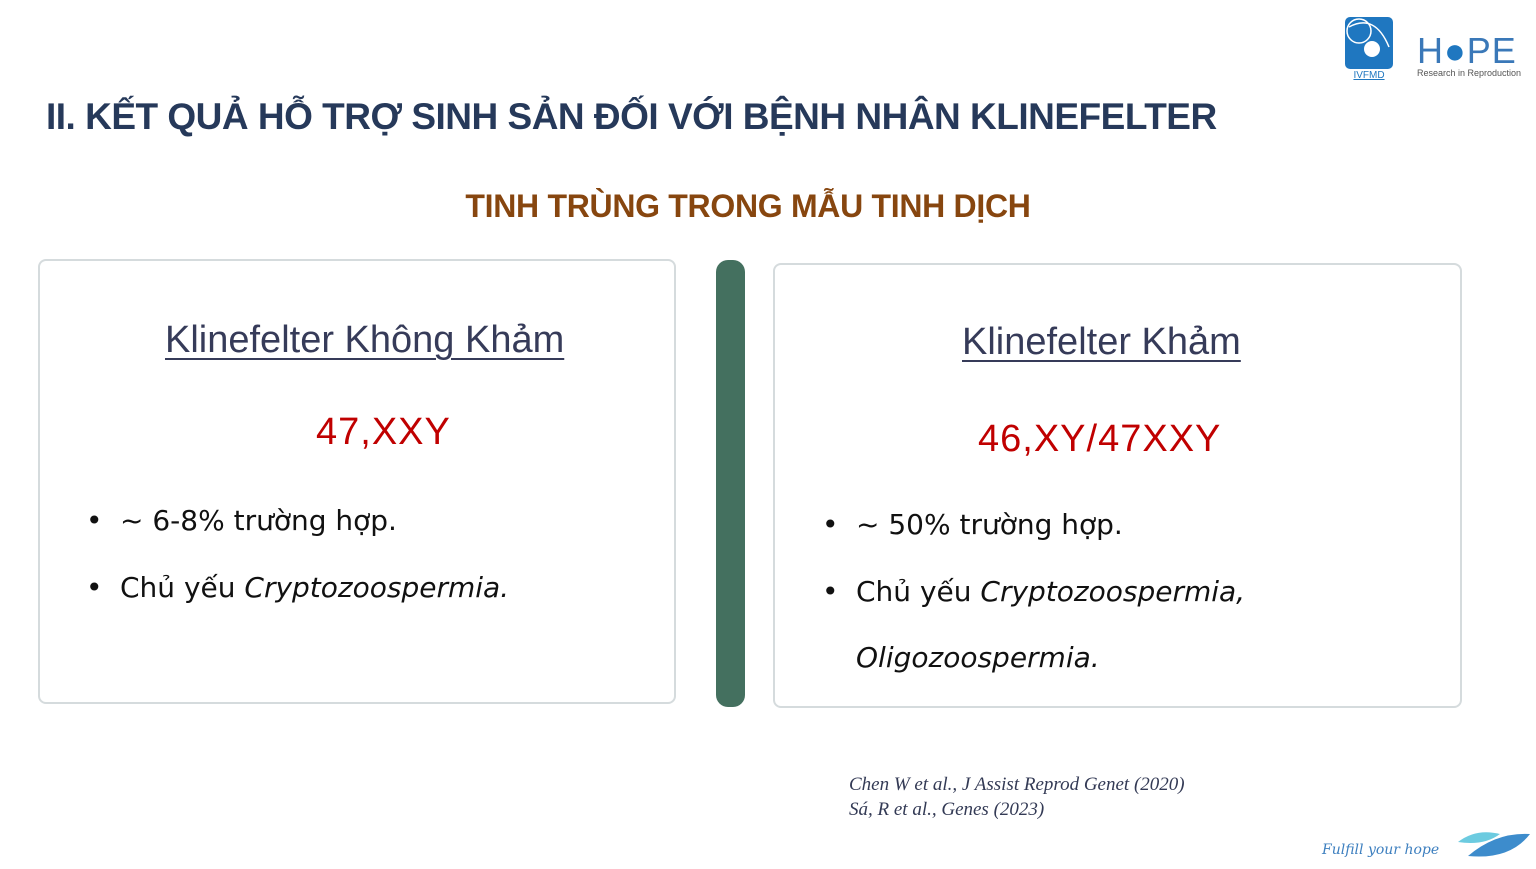 Image resolution: width=1536 pixels, height=869 pixels. What do you see at coordinates (1369, 49) in the screenshot?
I see `ivfmd-logo: IVFMD` at bounding box center [1369, 49].